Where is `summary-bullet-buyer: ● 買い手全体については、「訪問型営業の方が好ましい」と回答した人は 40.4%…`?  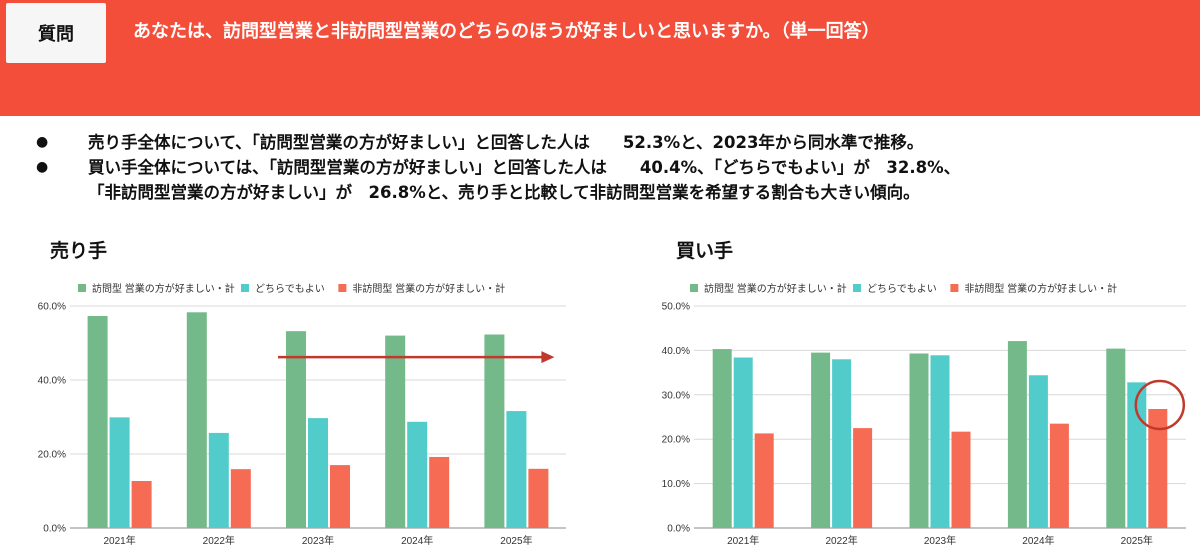
summary-bullet-buyer: ● 買い手全体については、「訪問型営業の方が好ましい」と回答した人は 40.4%… is located at coordinates (611, 180).